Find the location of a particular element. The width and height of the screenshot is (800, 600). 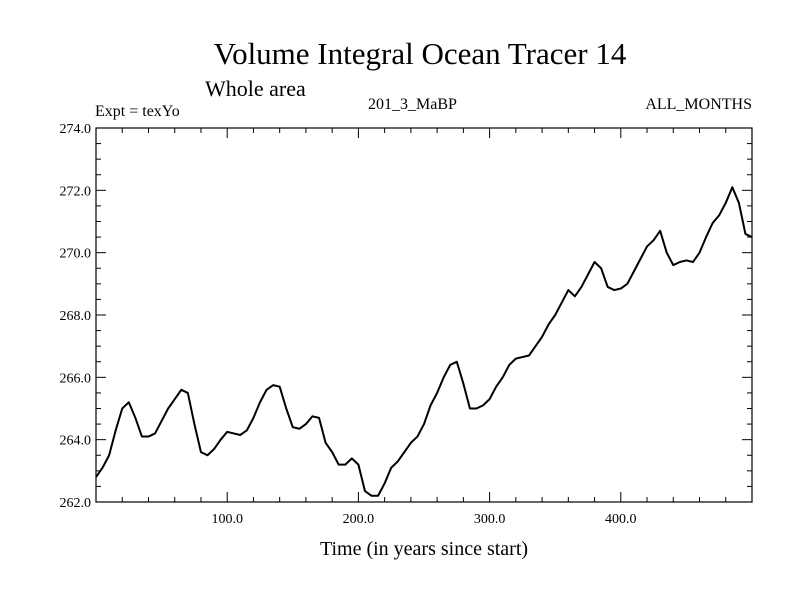

y-tick-label: 266.0 is located at coordinates (76, 378).